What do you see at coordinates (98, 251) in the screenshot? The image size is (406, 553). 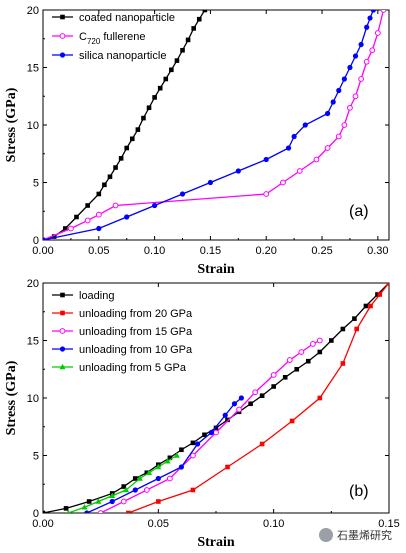 I see `x-tick-label: 0.05` at bounding box center [98, 251].